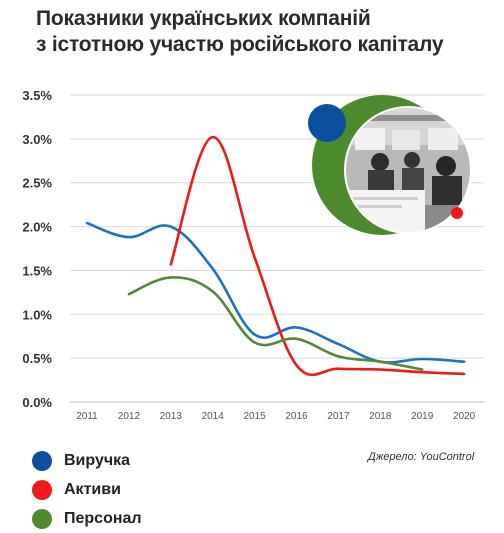 Image resolution: width=504 pixels, height=533 pixels. Describe the element at coordinates (275, 323) in the screenshot. I see `series-line-staff` at that location.